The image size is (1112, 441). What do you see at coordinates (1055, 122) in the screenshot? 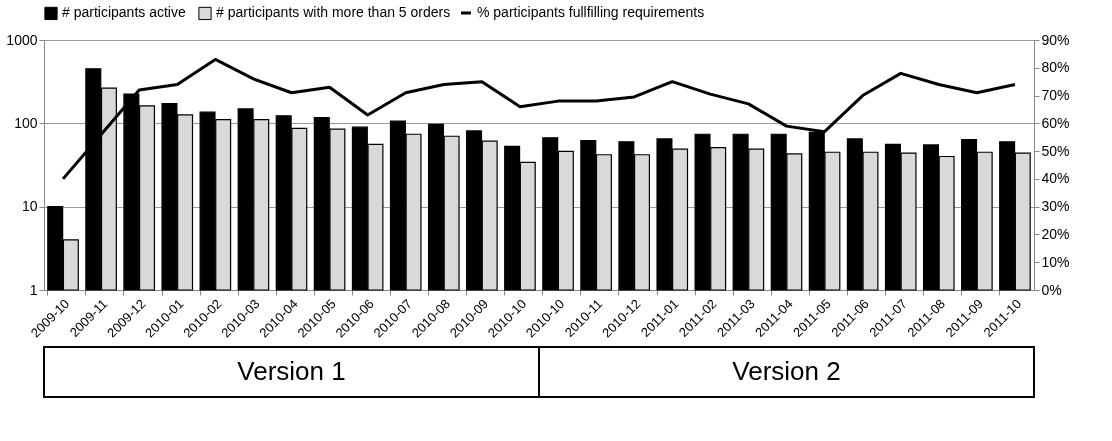
I see `y2-tick-label: 60%` at bounding box center [1055, 122].